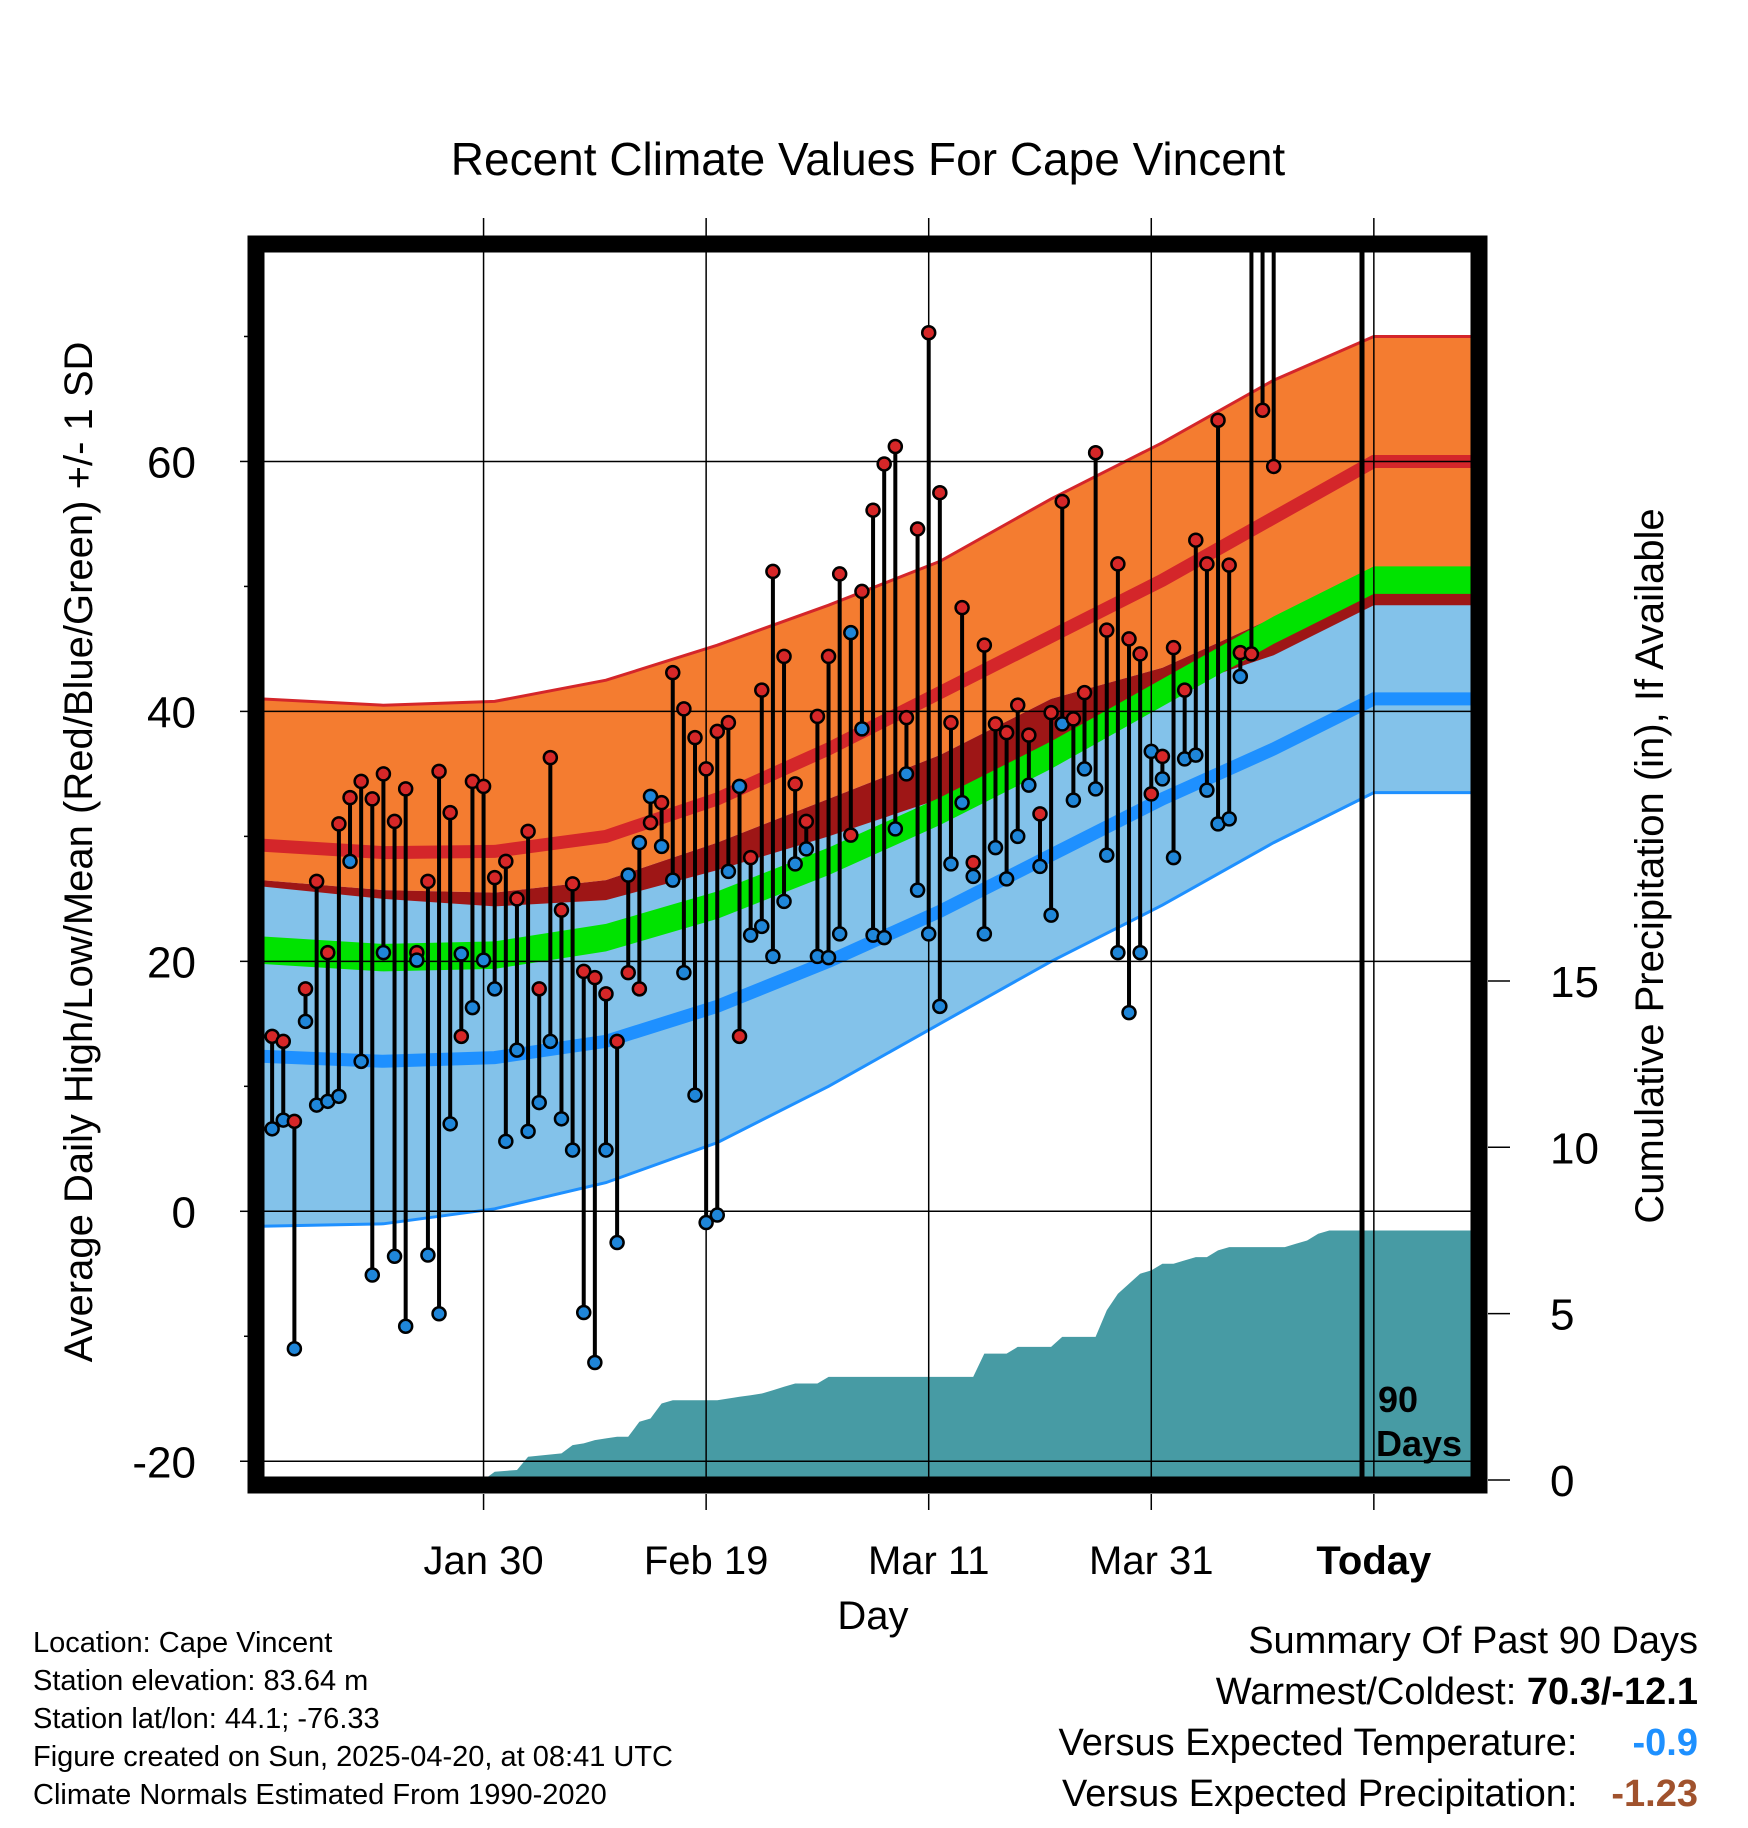 Image resolution: width=1748 pixels, height=1828 pixels. What do you see at coordinates (929, 1561) in the screenshot?
I see `x-tick-label: Mar 11` at bounding box center [929, 1561].